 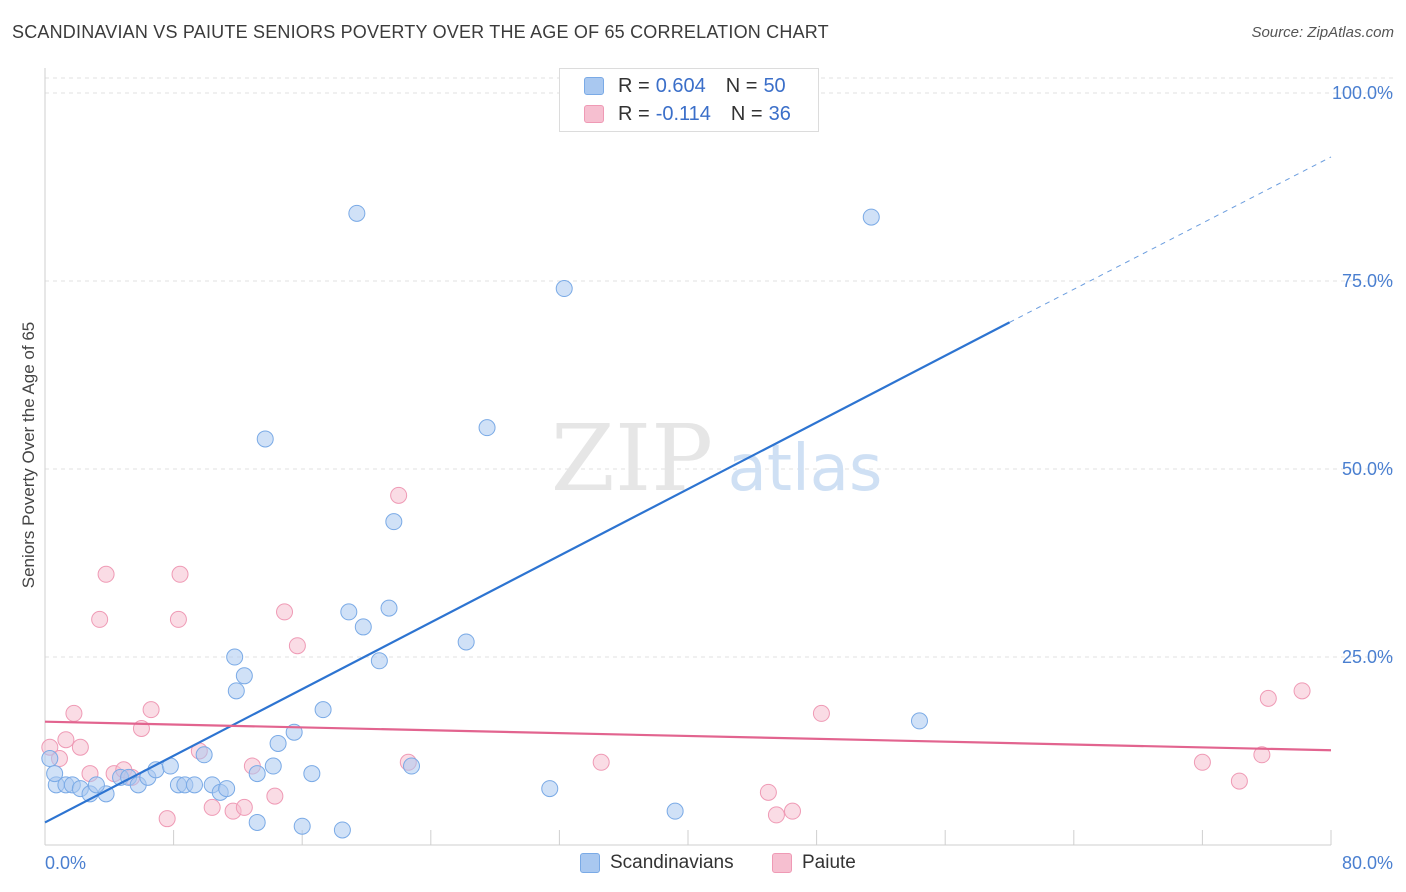 What do you see at coordinates (716, 458) in the screenshot?
I see `watermark: ZIP atlas` at bounding box center [716, 458].